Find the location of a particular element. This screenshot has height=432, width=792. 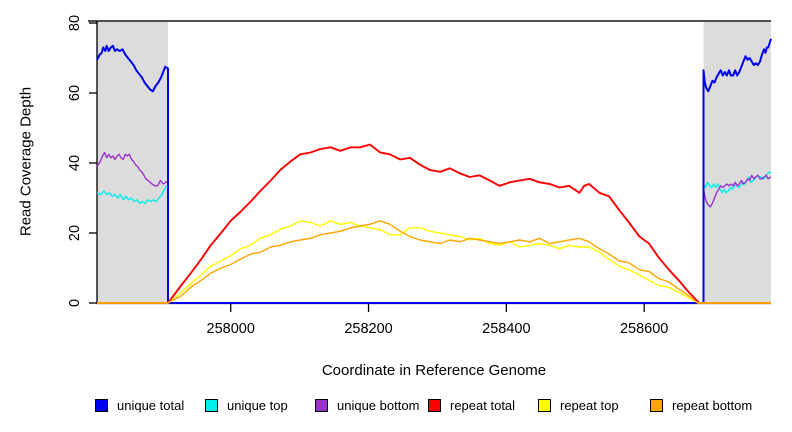

x-axis-title: Coordinate in Reference Genome is located at coordinates (434, 370).